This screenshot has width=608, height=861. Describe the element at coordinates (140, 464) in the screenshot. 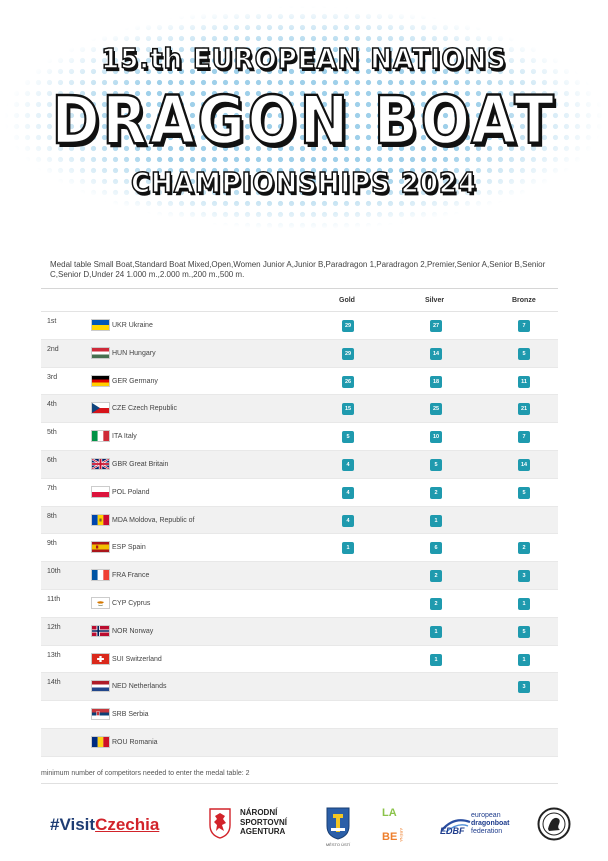

I see `country-name: GBR Great Britain` at that location.